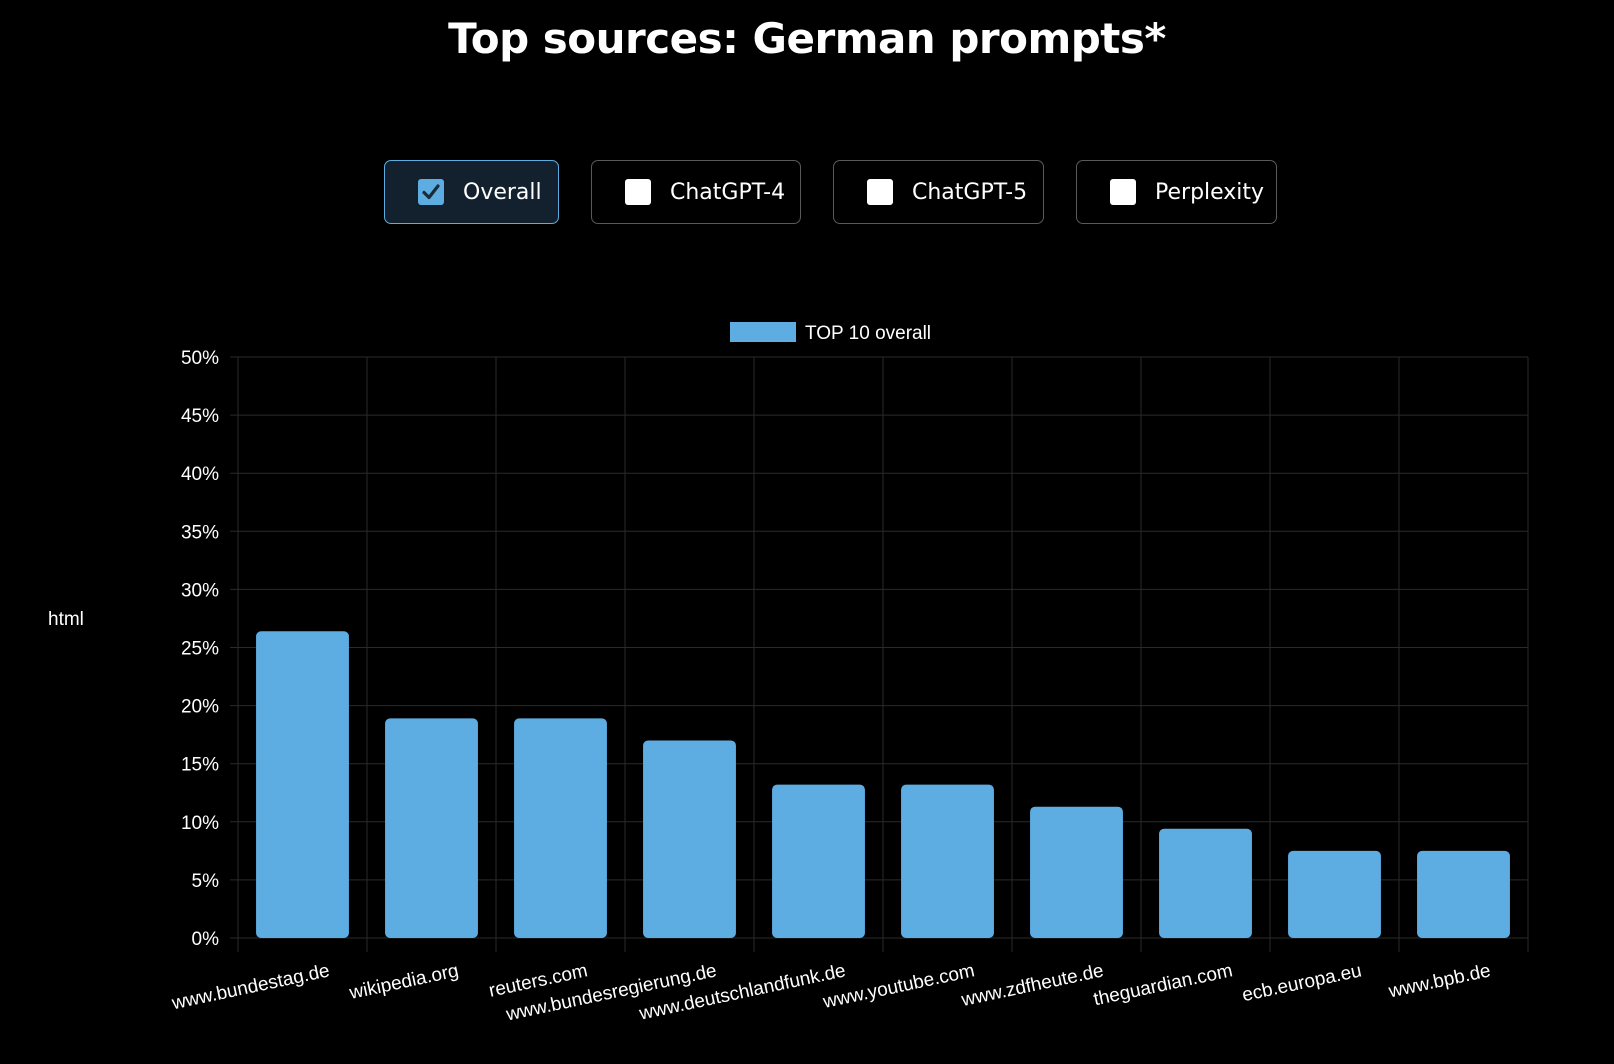 The width and height of the screenshot is (1614, 1064). Describe the element at coordinates (728, 192) in the screenshot. I see `filter-chatgpt4-label: ChatGPT-4` at that location.